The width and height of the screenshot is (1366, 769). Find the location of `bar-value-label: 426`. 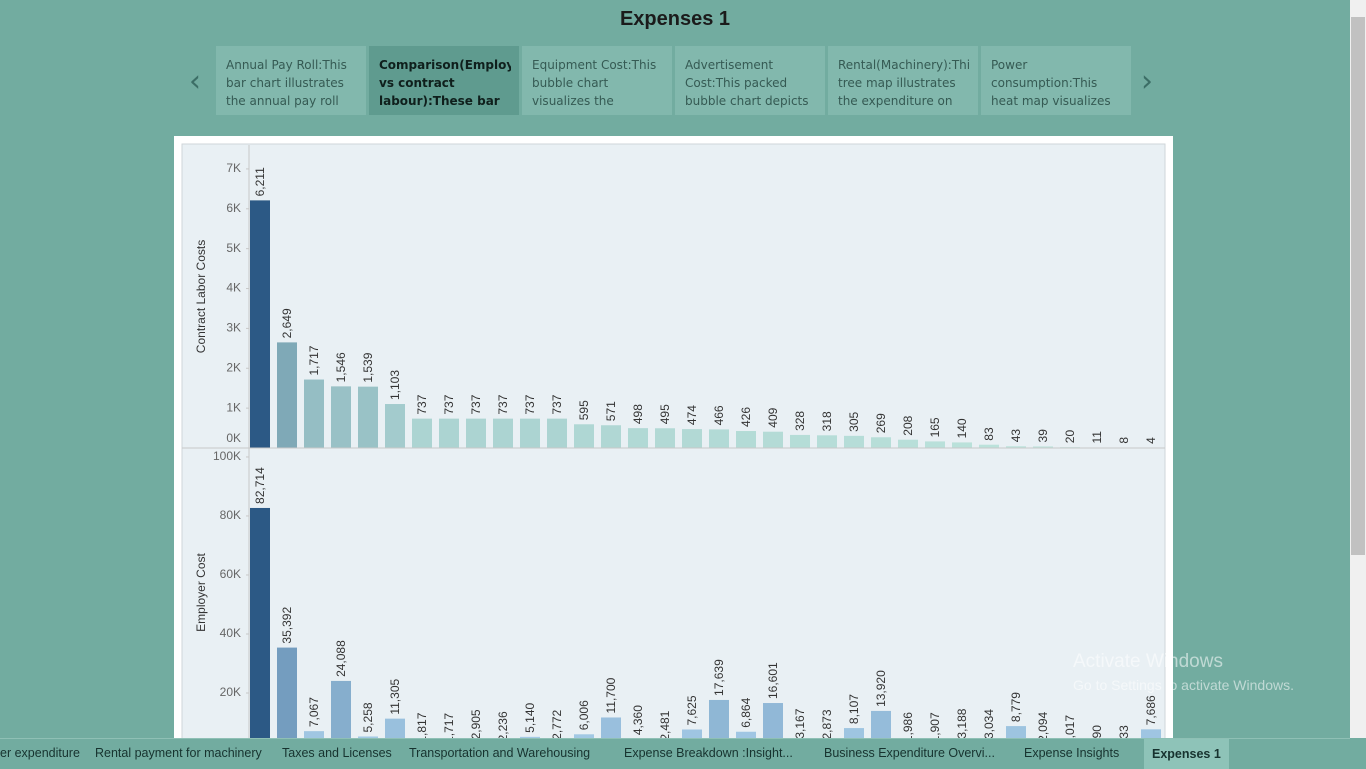

bar-value-label: 426 is located at coordinates (746, 417).